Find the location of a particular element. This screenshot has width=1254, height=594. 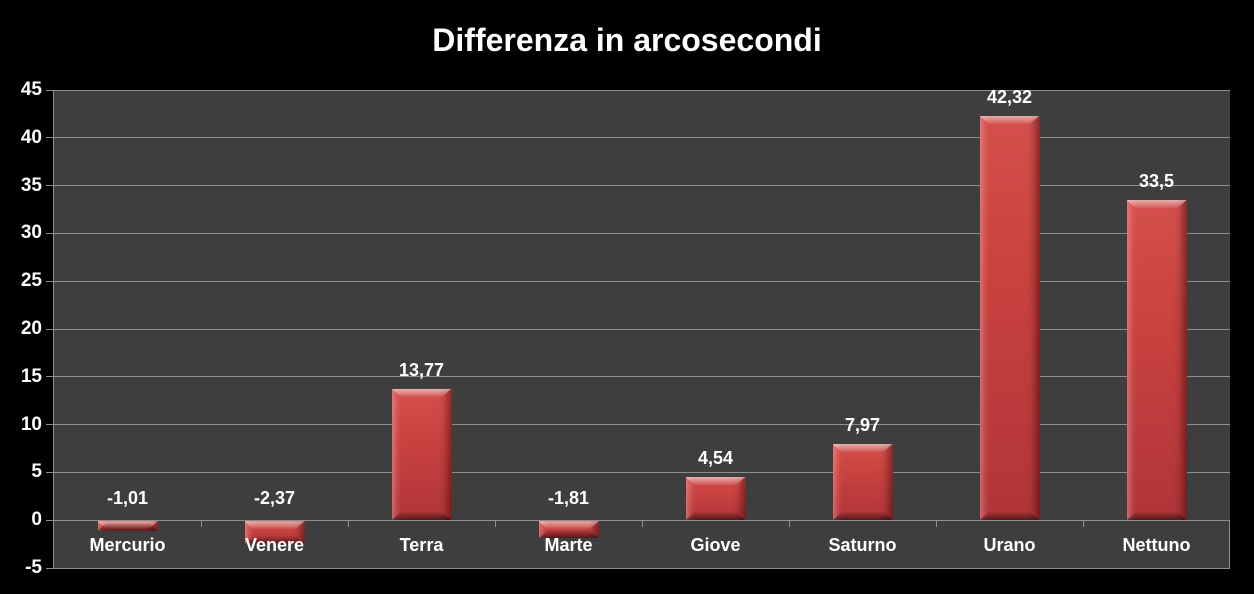

category-label-urano: Urano is located at coordinates (1009, 545).